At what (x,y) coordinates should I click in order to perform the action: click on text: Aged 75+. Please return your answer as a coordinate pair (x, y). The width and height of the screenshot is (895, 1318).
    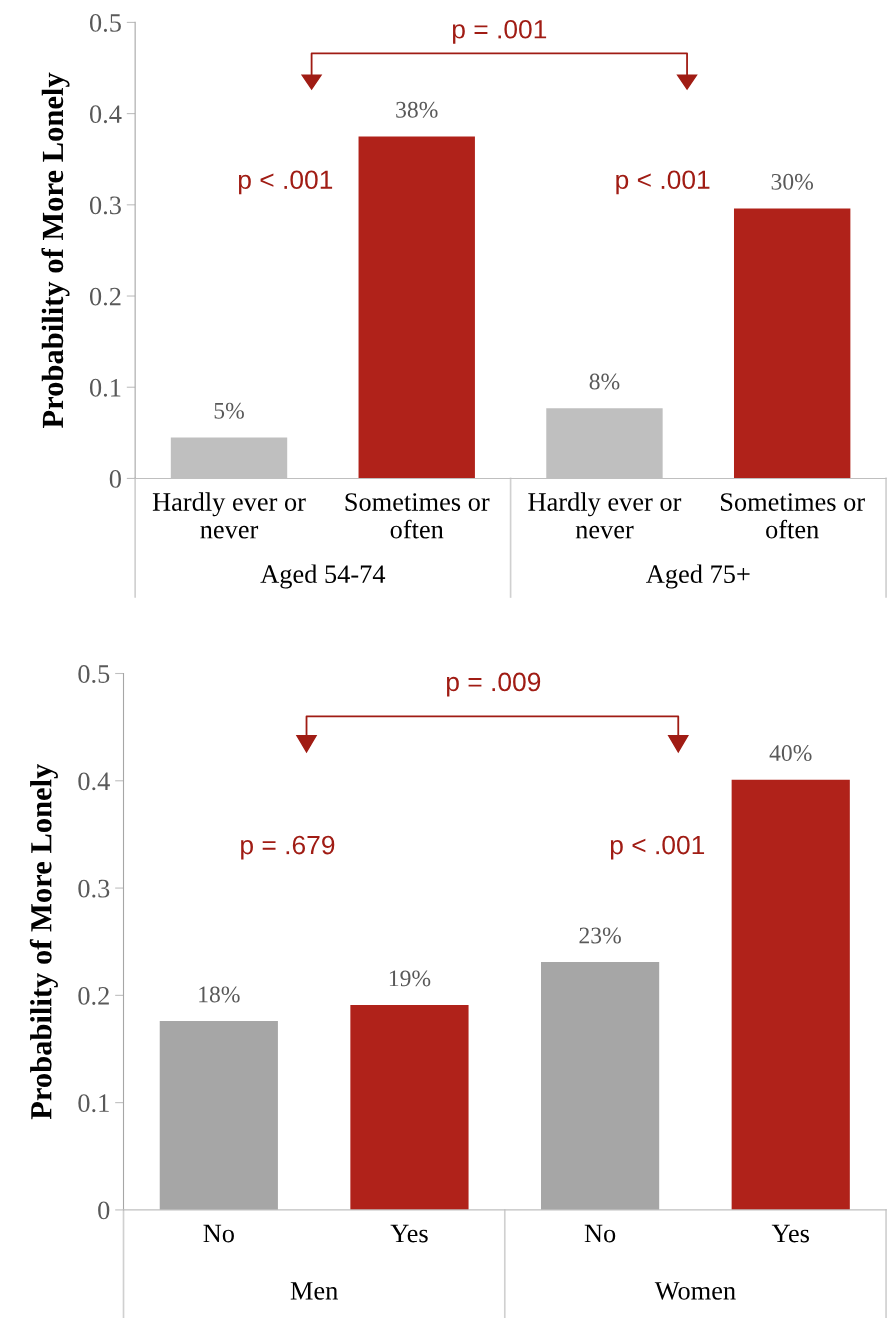
    Looking at the image, I should click on (698, 576).